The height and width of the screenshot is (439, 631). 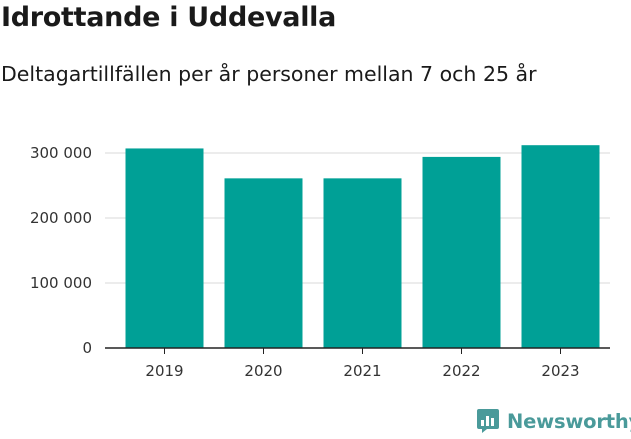 What do you see at coordinates (488, 421) in the screenshot?
I see `newsworthy-chart-icon` at bounding box center [488, 421].